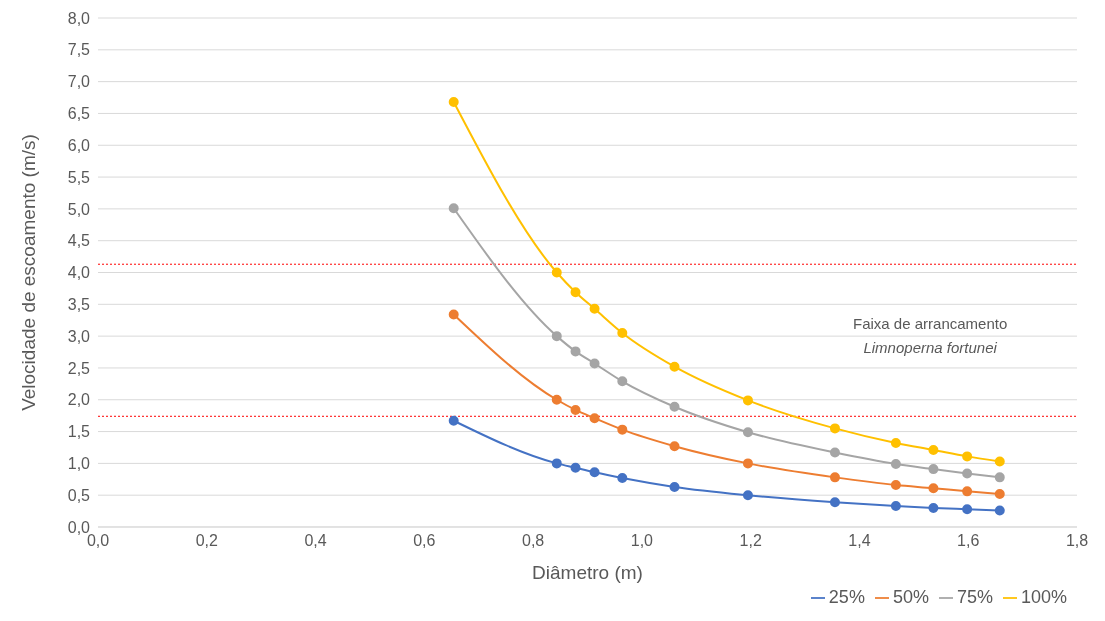 The height and width of the screenshot is (621, 1105). Describe the element at coordinates (79, 368) in the screenshot. I see `y-tick-label: 2,5` at that location.